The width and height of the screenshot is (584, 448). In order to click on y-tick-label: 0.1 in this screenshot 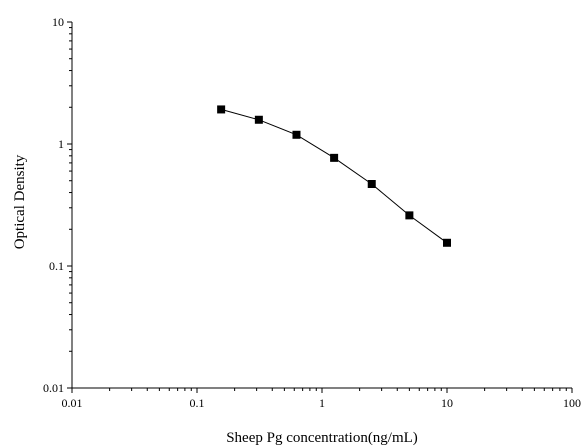, I will do `click(56, 266)`.